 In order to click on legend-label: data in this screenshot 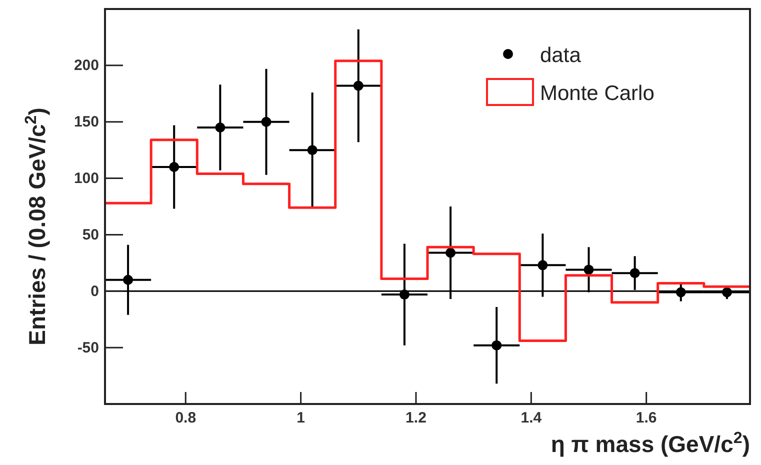, I will do `click(561, 55)`.